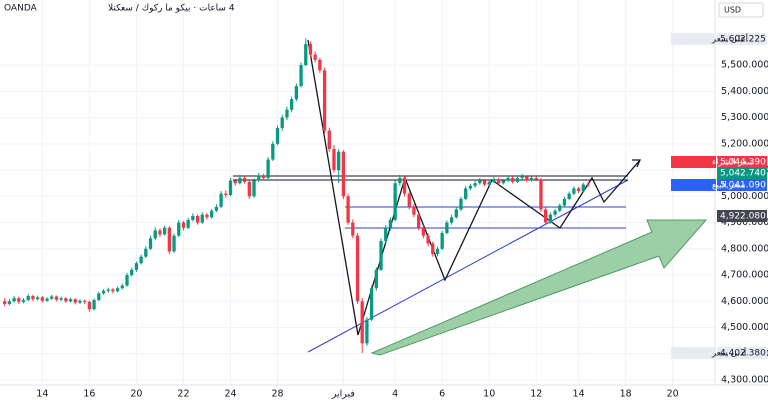  Describe the element at coordinates (744, 301) in the screenshot. I see `y-tick-label: 4,600.000` at that location.